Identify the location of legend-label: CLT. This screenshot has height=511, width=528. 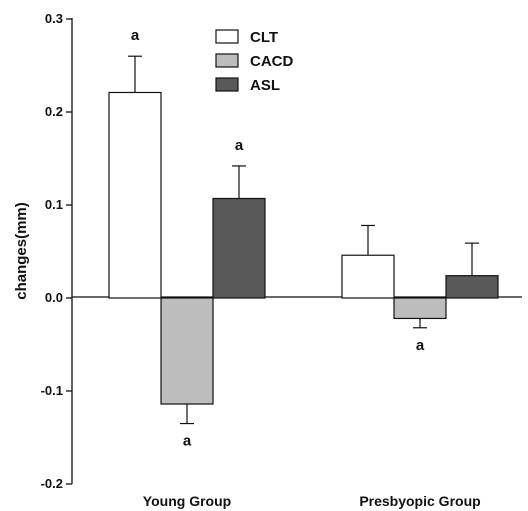
(264, 37).